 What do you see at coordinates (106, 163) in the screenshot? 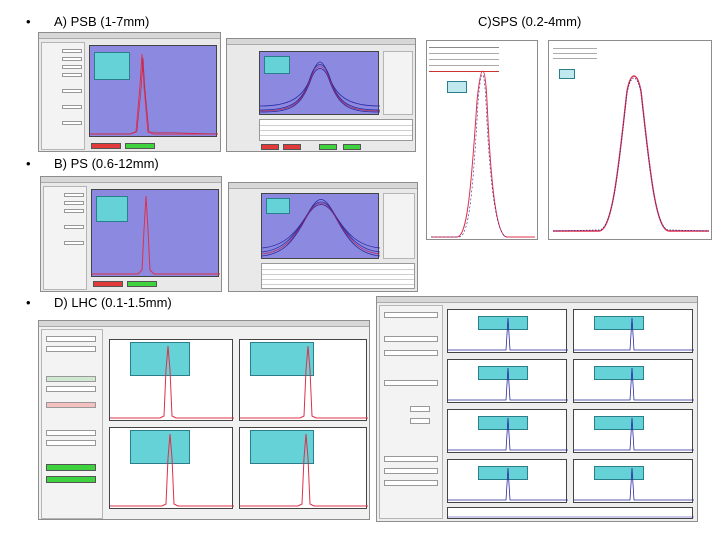
I see `section-b-label: B) PS (0.6-12mm)` at bounding box center [106, 163].